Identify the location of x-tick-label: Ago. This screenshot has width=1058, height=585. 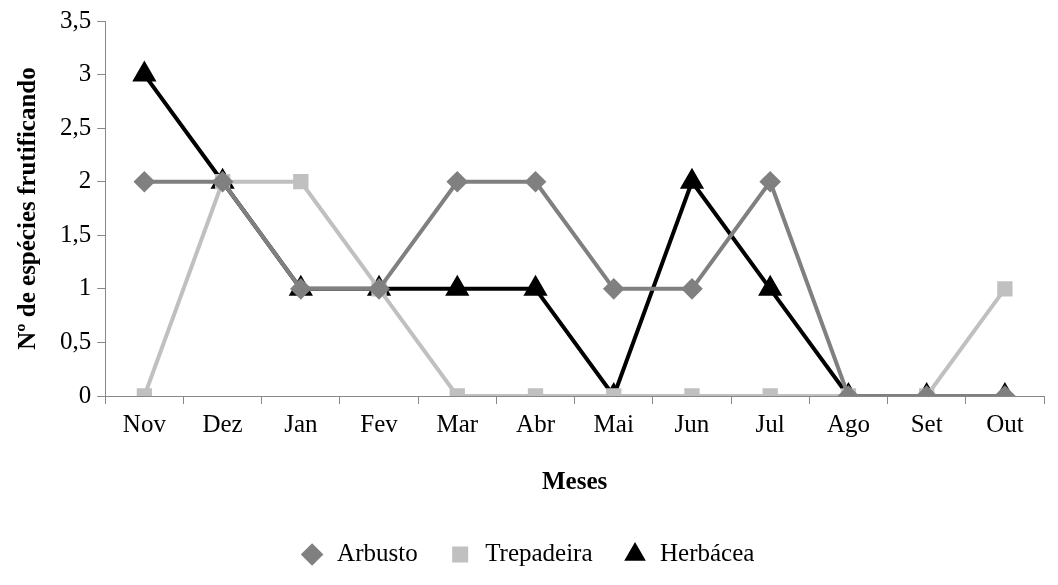
(848, 423).